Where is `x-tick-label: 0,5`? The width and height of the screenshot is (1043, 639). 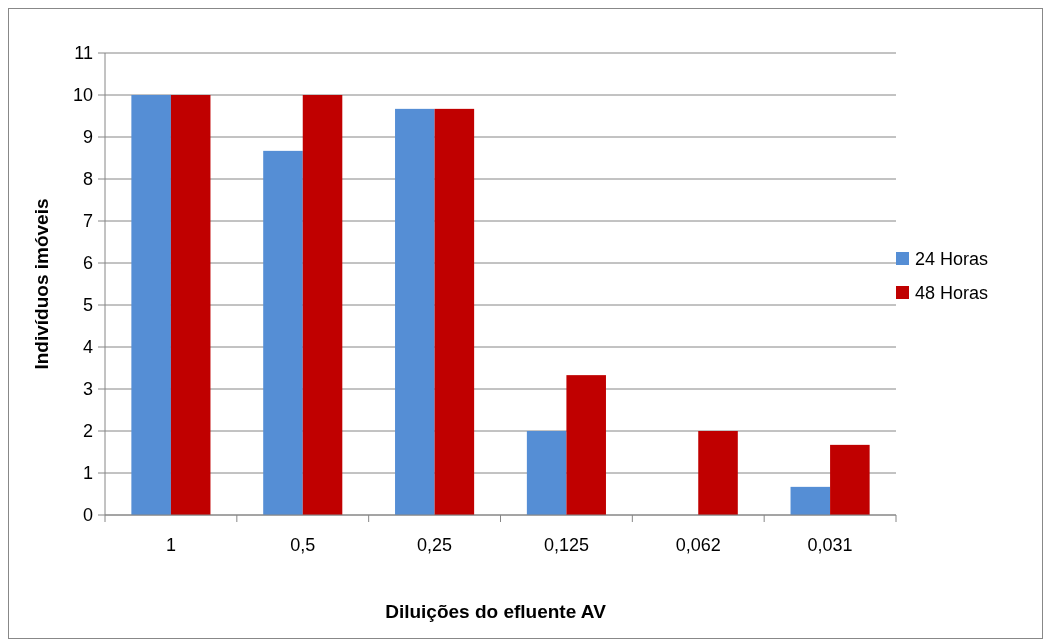 x-tick-label: 0,5 is located at coordinates (303, 545).